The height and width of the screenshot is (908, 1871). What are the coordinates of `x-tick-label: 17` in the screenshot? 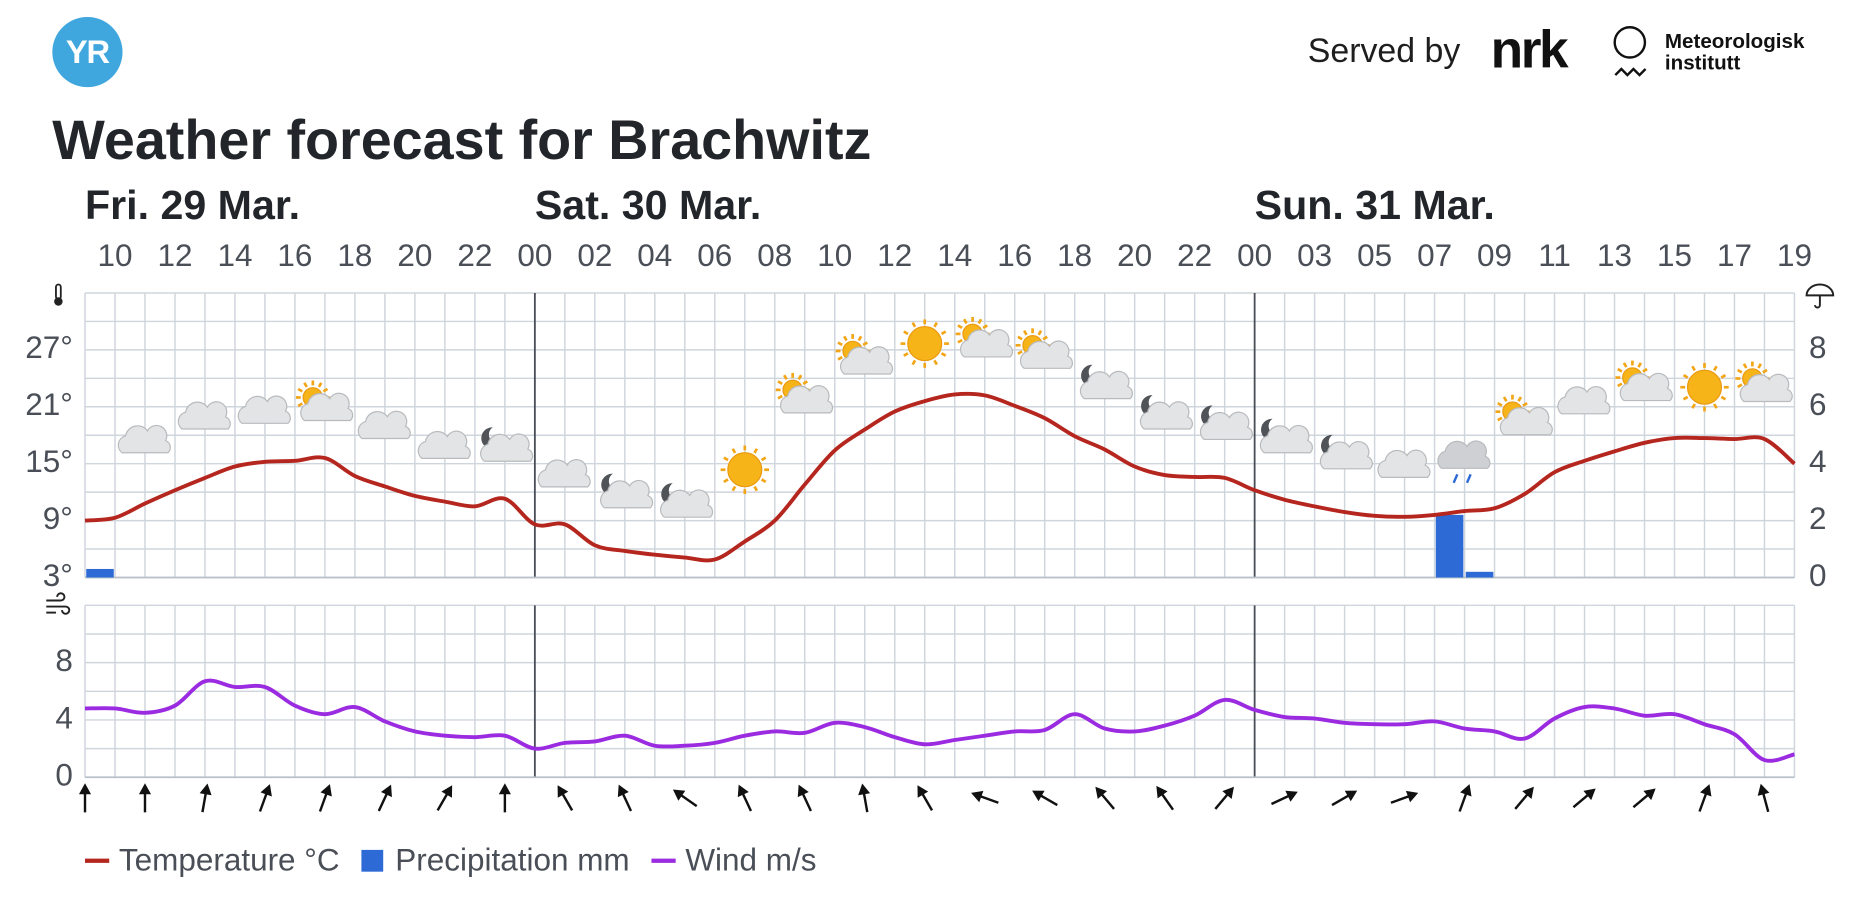 It's located at (1734, 255).